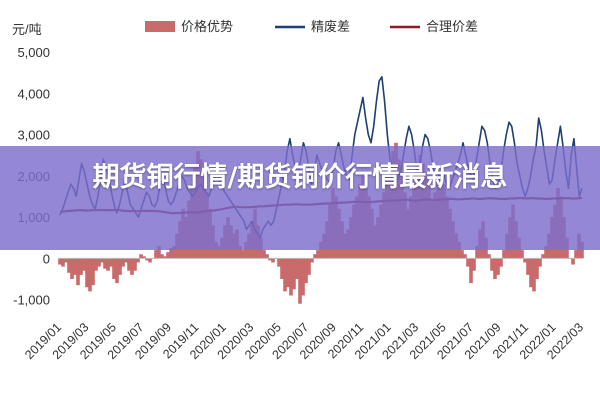 Image resolution: width=600 pixels, height=400 pixels. I want to click on y-axis-unit-label: 元/吨, so click(27, 29).